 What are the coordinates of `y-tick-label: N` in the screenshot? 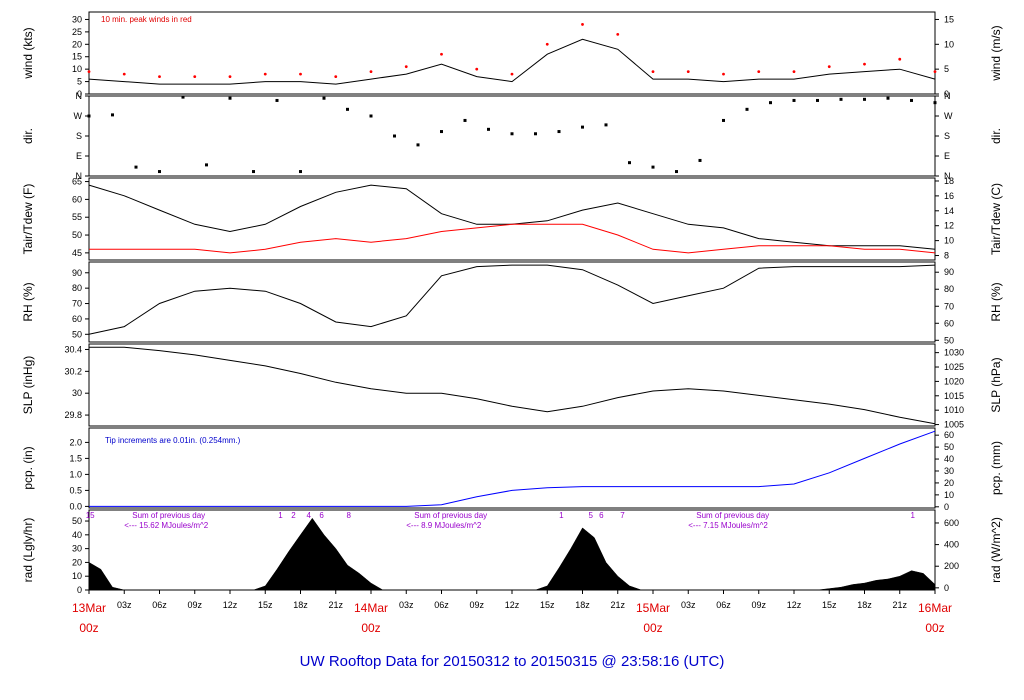 It's located at (79, 176).